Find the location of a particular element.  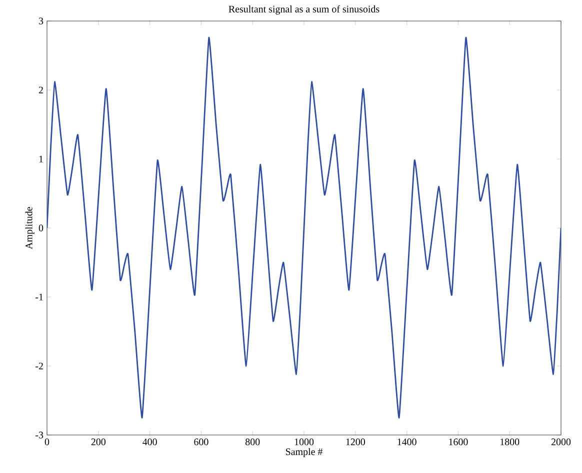

x-tick-label: 400 is located at coordinates (149, 442).